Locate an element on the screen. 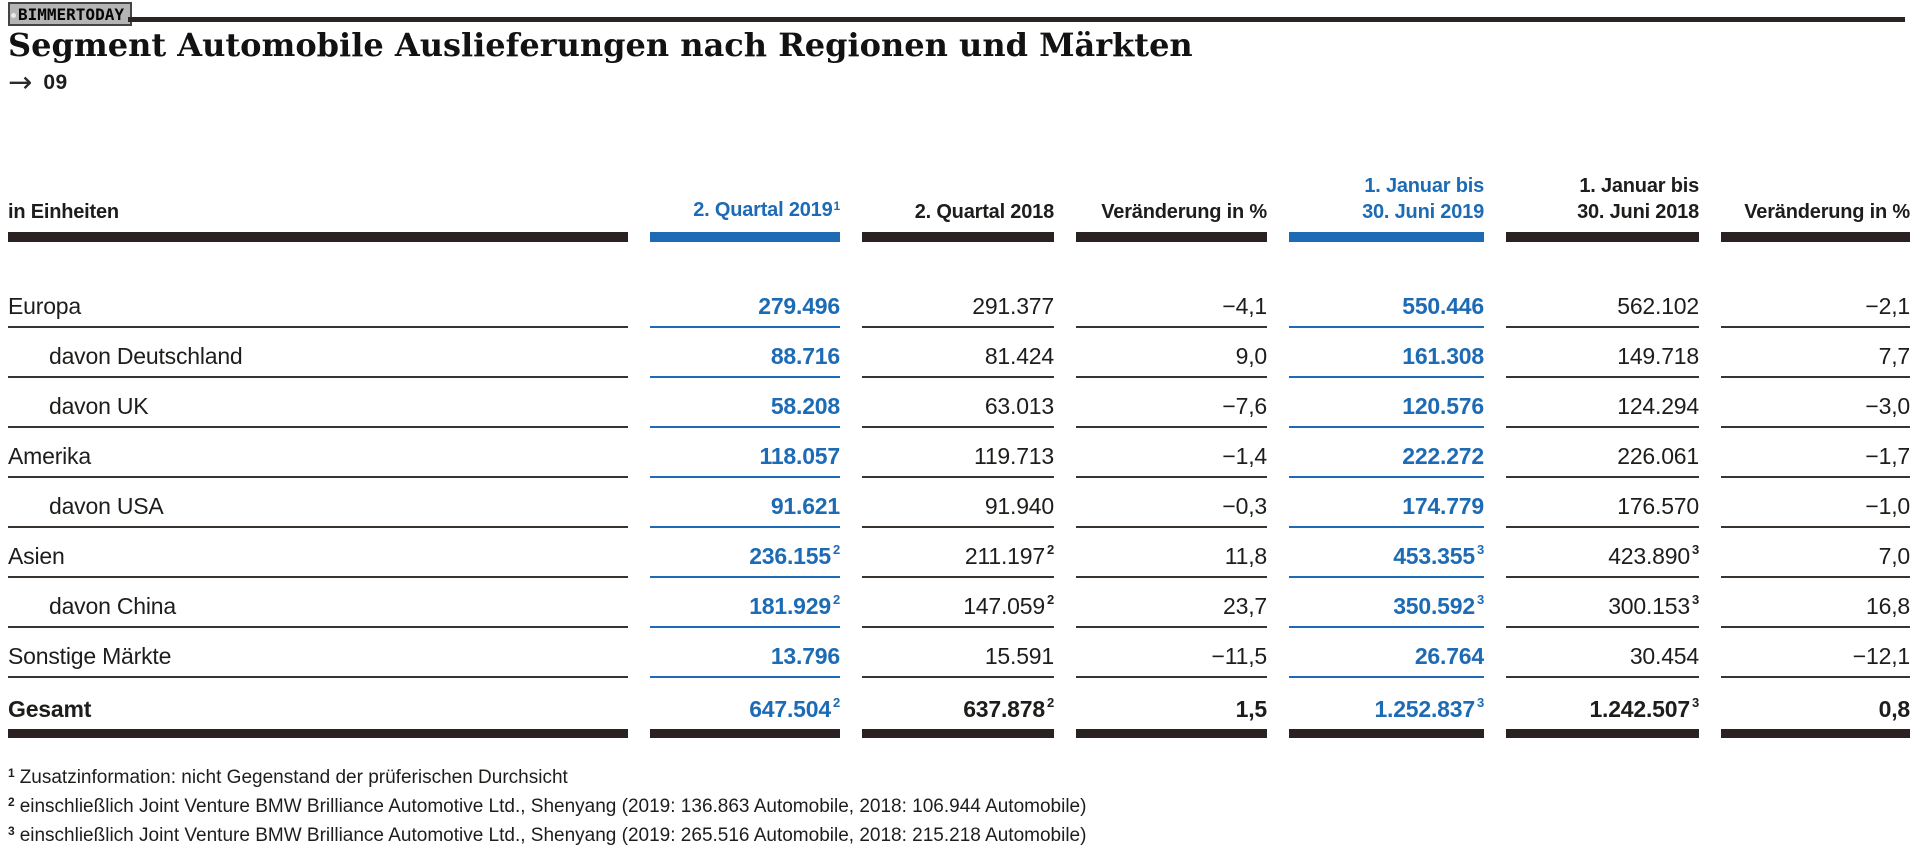 The width and height of the screenshot is (1920, 856). row-label: Sonstige Märkte is located at coordinates (318, 653).